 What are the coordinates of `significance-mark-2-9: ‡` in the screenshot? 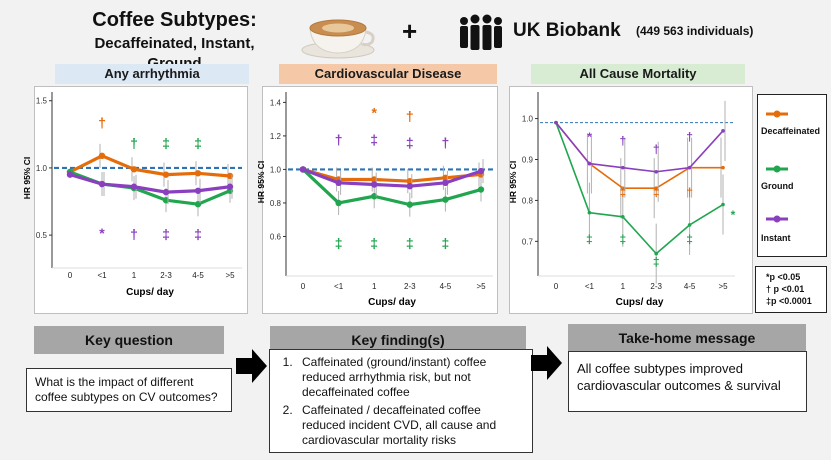 It's located at (656, 262).